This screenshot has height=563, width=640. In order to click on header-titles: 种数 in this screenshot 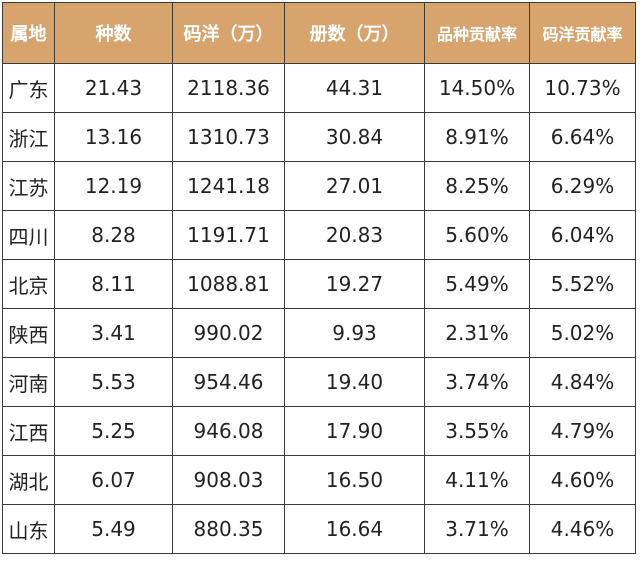, I will do `click(113, 33)`.